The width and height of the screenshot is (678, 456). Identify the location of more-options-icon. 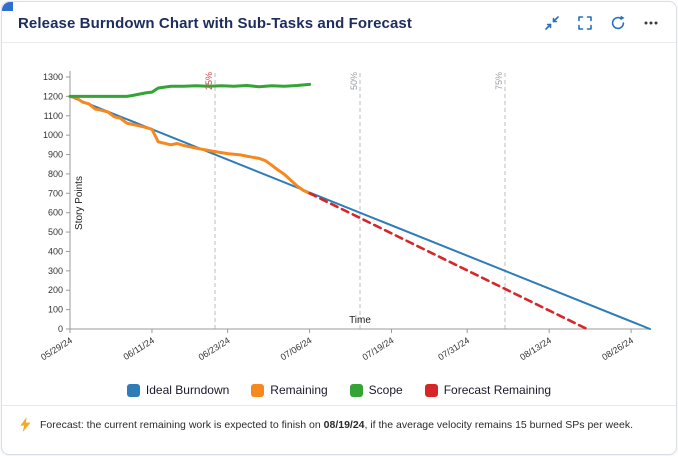
(651, 23).